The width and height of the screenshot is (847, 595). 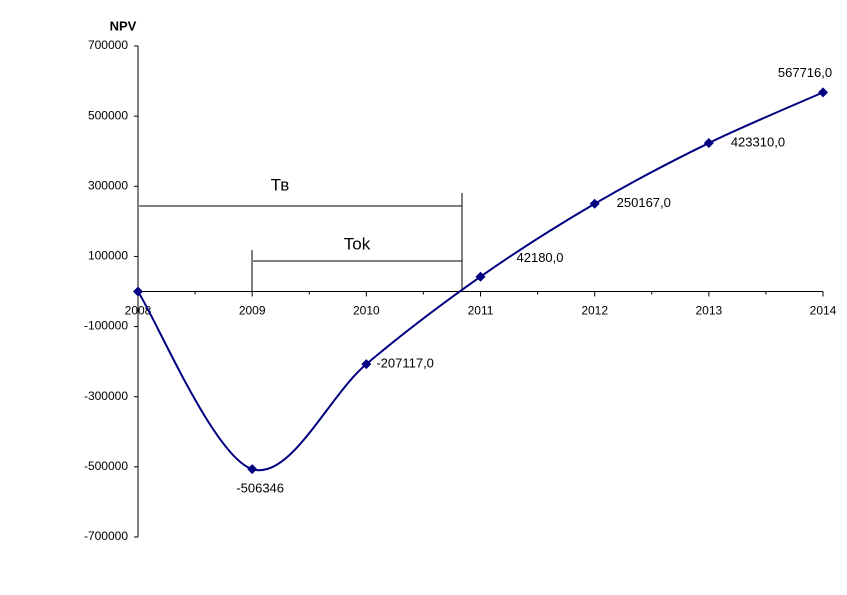 What do you see at coordinates (366, 311) in the screenshot?
I see `x-tick-label: 2010` at bounding box center [366, 311].